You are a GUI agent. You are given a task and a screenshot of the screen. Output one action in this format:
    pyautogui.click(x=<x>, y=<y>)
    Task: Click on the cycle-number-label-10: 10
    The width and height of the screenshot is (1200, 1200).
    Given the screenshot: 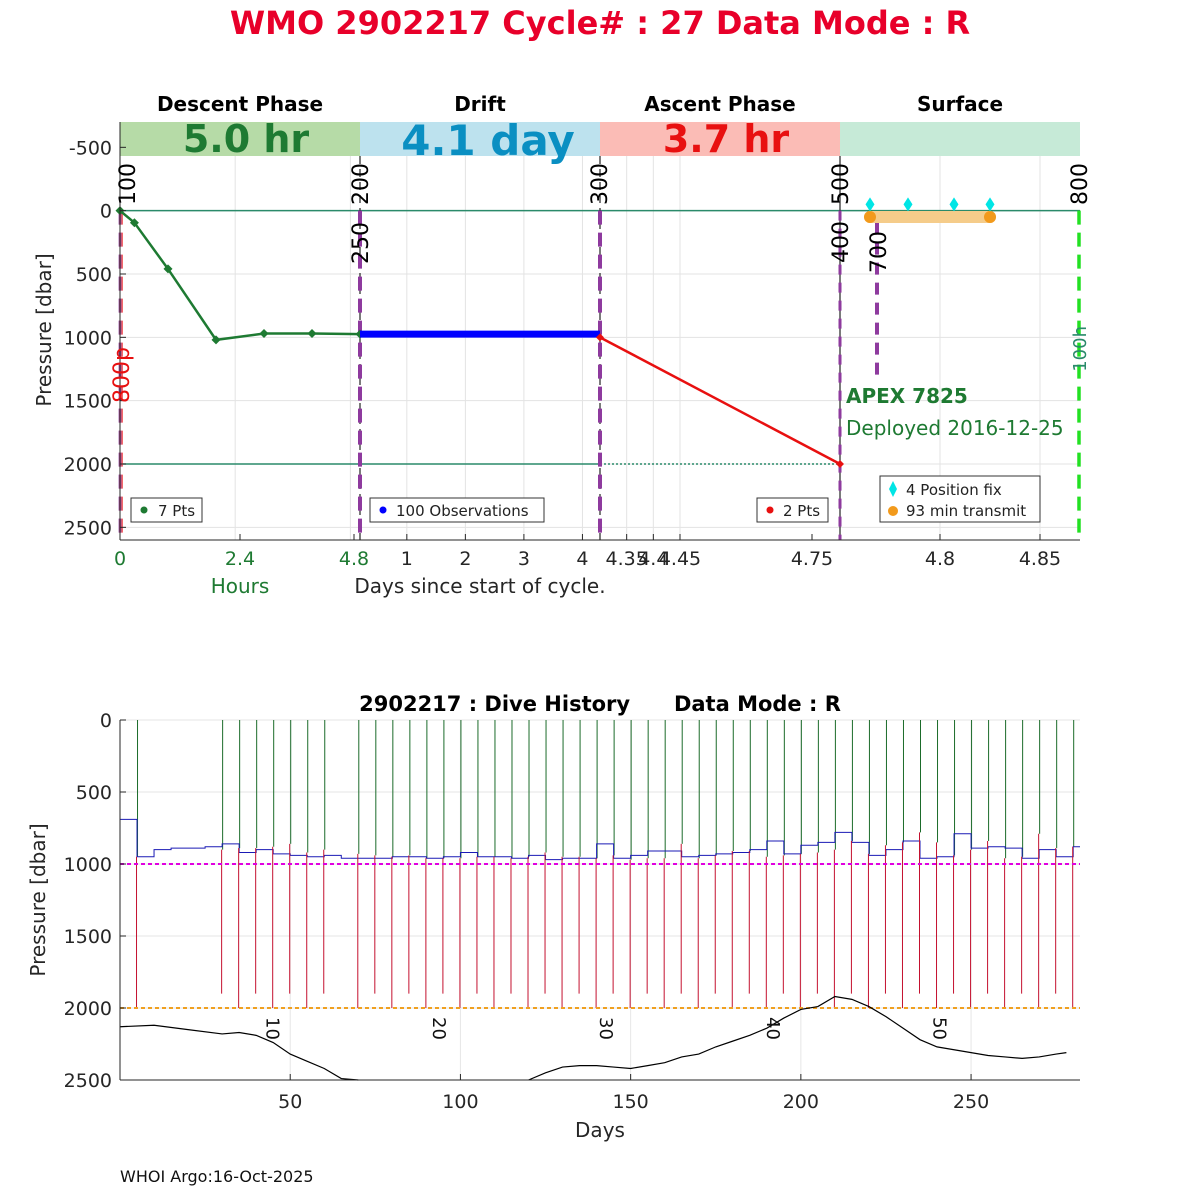 What is the action you would take?
    pyautogui.click(x=271, y=1028)
    